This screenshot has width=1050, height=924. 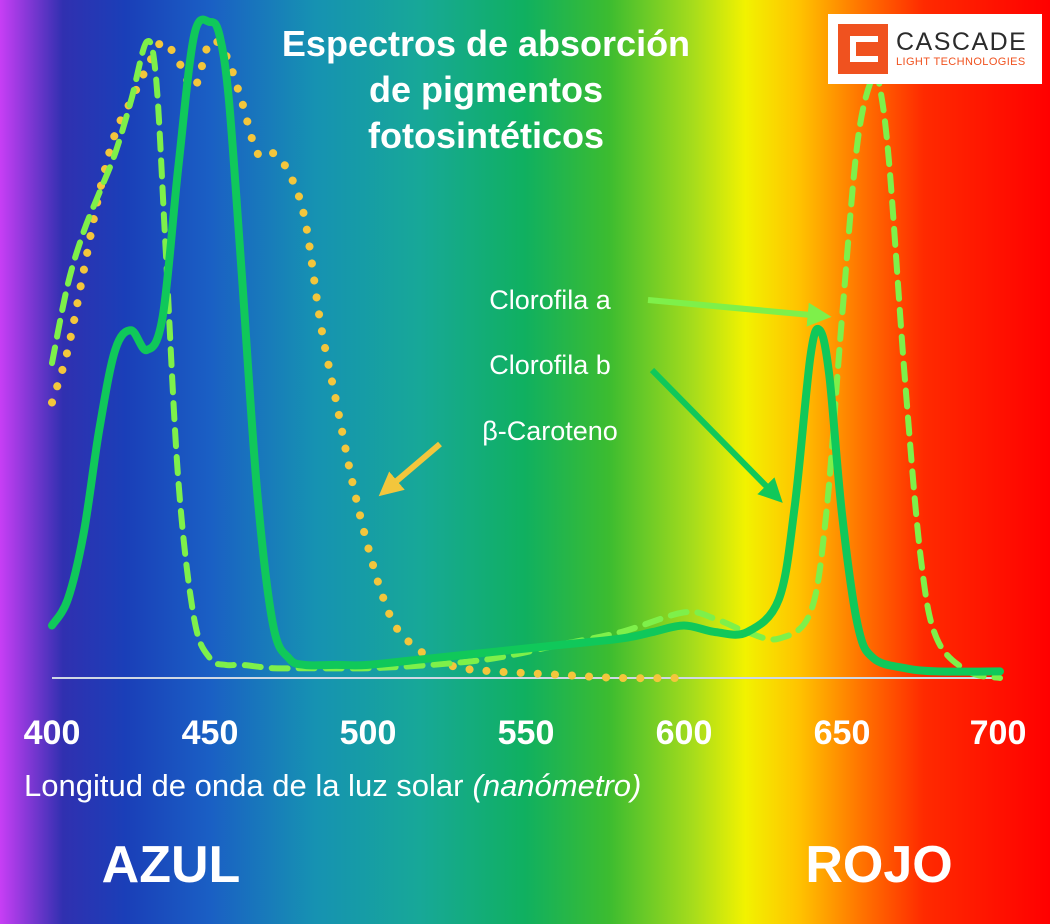 What do you see at coordinates (962, 42) in the screenshot?
I see `logo-name: CASCADE` at bounding box center [962, 42].